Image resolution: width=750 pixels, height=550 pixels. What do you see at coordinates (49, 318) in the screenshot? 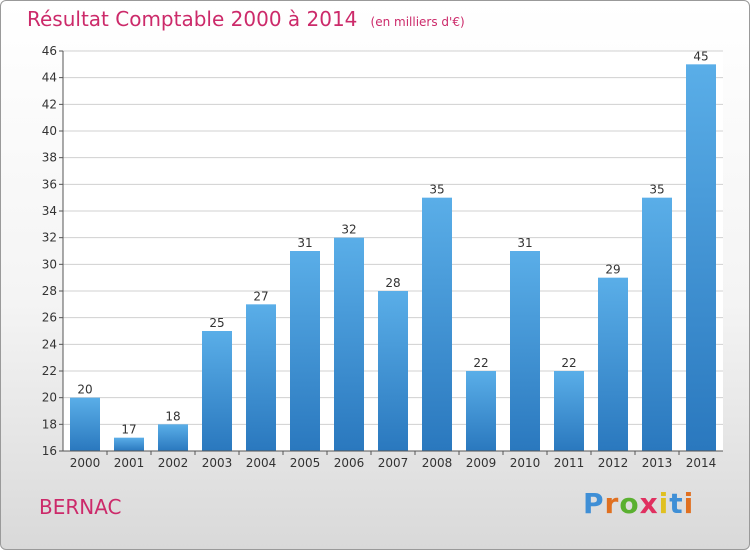
I see `y-tick-label: 26` at bounding box center [49, 318].